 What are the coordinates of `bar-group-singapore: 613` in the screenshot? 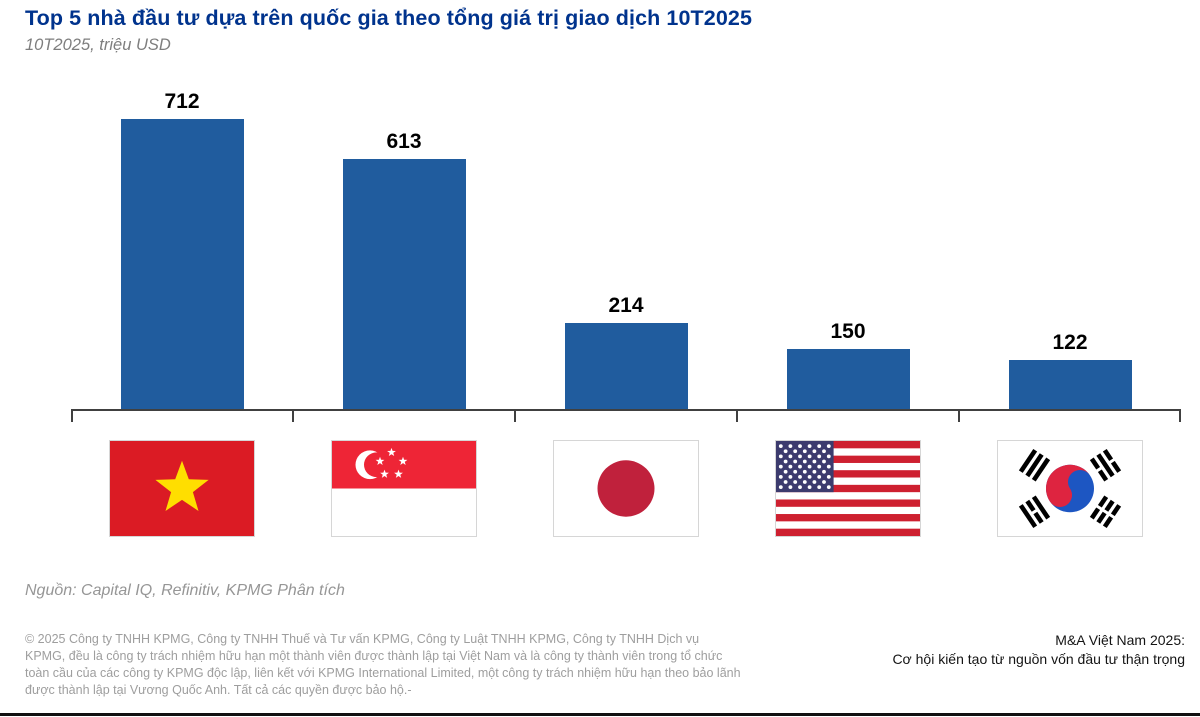 It's located at (404, 247).